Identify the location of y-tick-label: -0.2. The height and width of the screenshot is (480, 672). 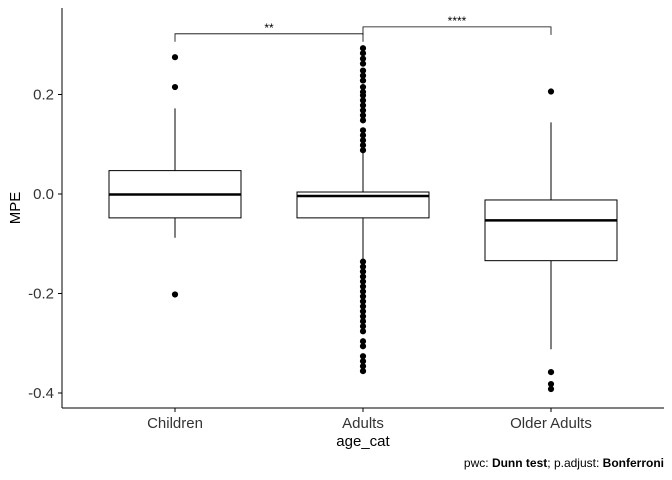
(41, 294).